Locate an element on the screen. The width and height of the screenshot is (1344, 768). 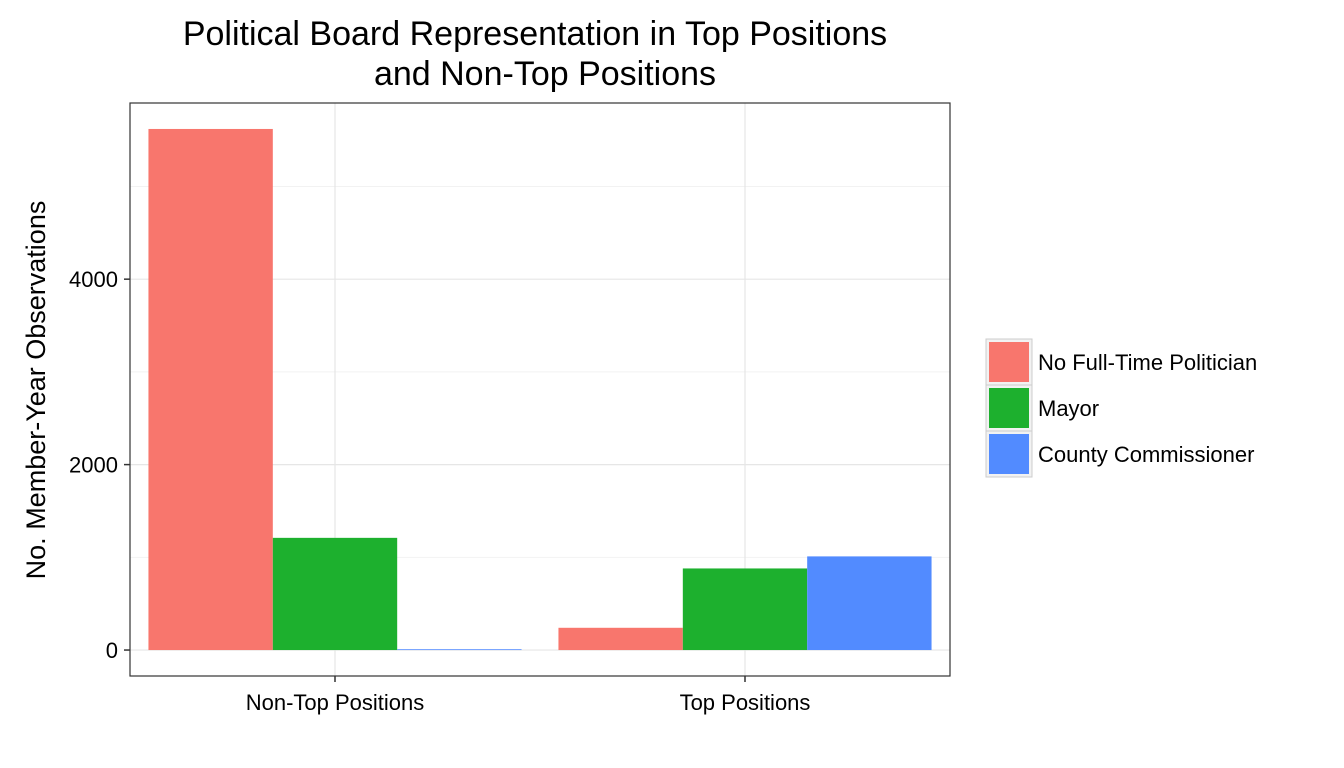
legend-label: County Commissioner is located at coordinates (1146, 454).